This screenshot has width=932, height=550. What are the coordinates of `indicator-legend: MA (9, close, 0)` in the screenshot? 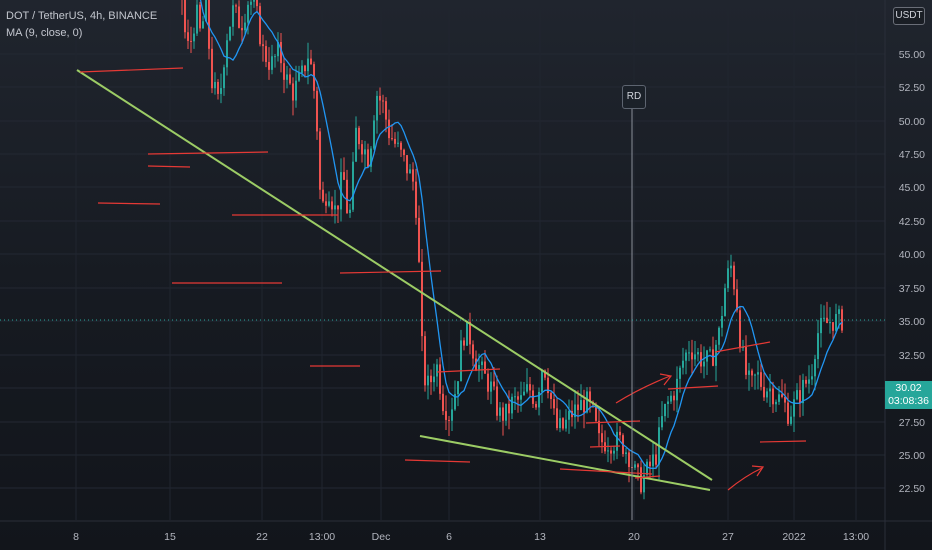 It's located at (44, 33).